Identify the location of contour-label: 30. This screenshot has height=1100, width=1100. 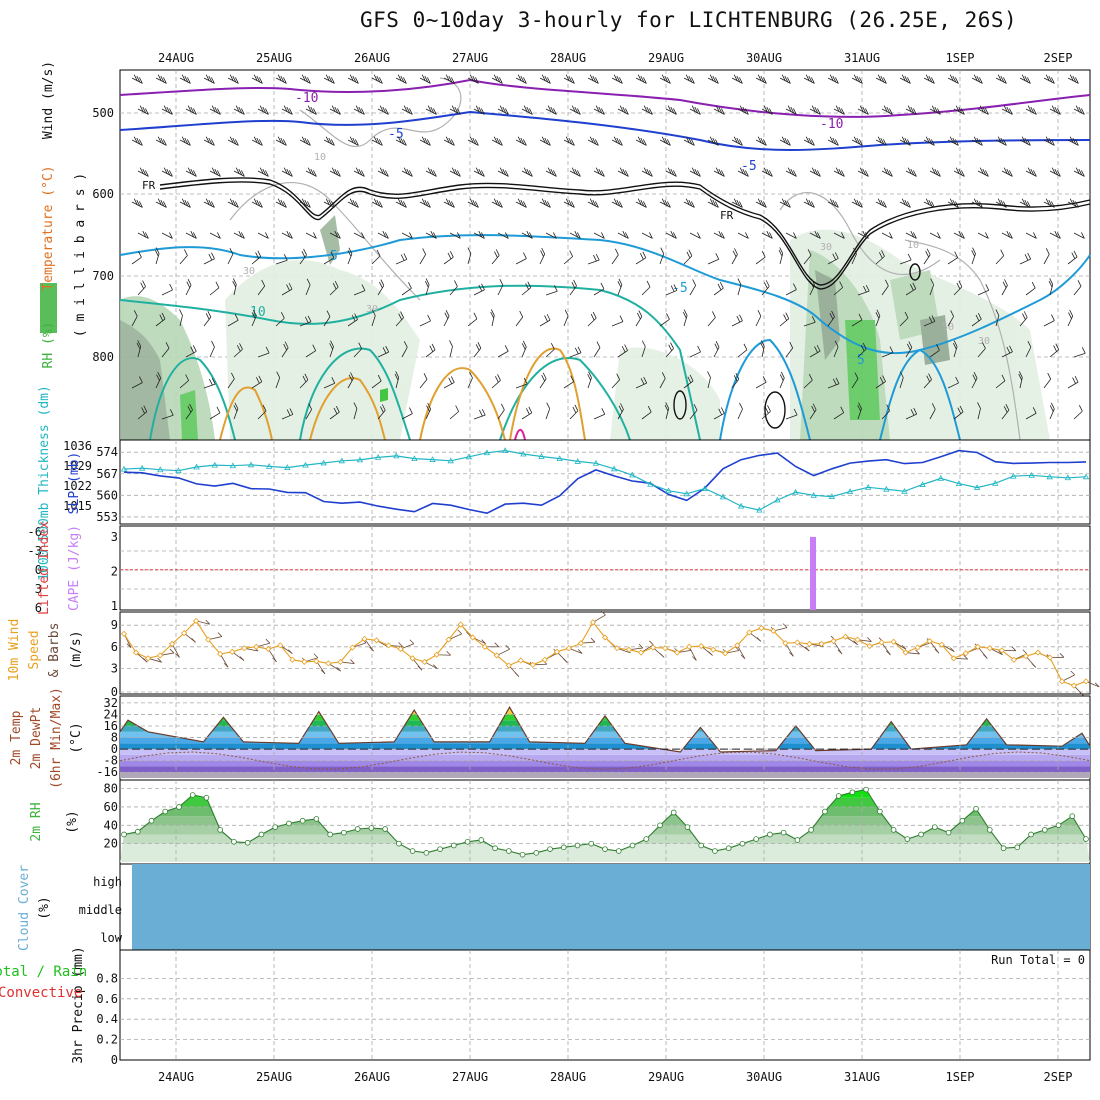
(826, 247).